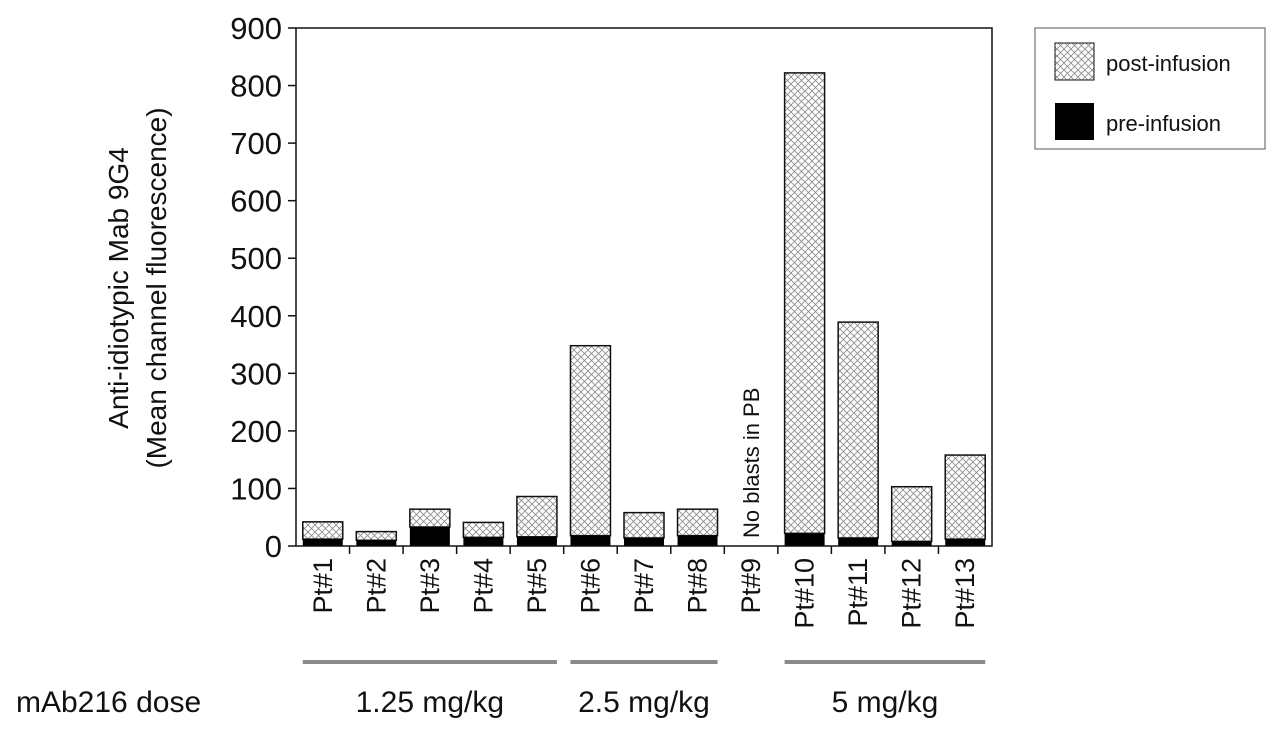  What do you see at coordinates (858, 592) in the screenshot?
I see `x-tick-label: Pt#11` at bounding box center [858, 592].